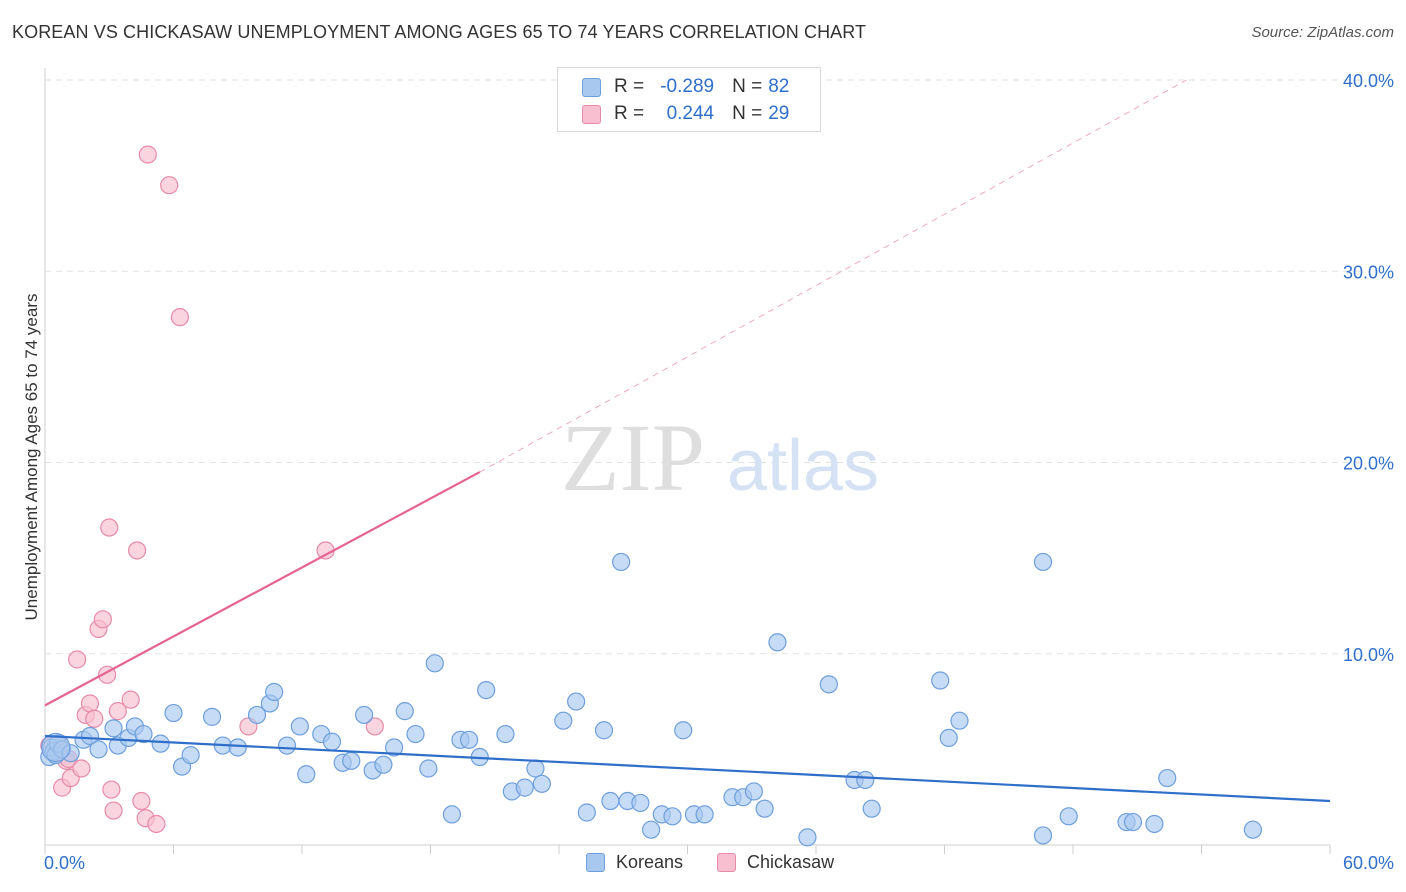  Describe the element at coordinates (629, 86) in the screenshot. I see `korean-r-label: R =` at that location.